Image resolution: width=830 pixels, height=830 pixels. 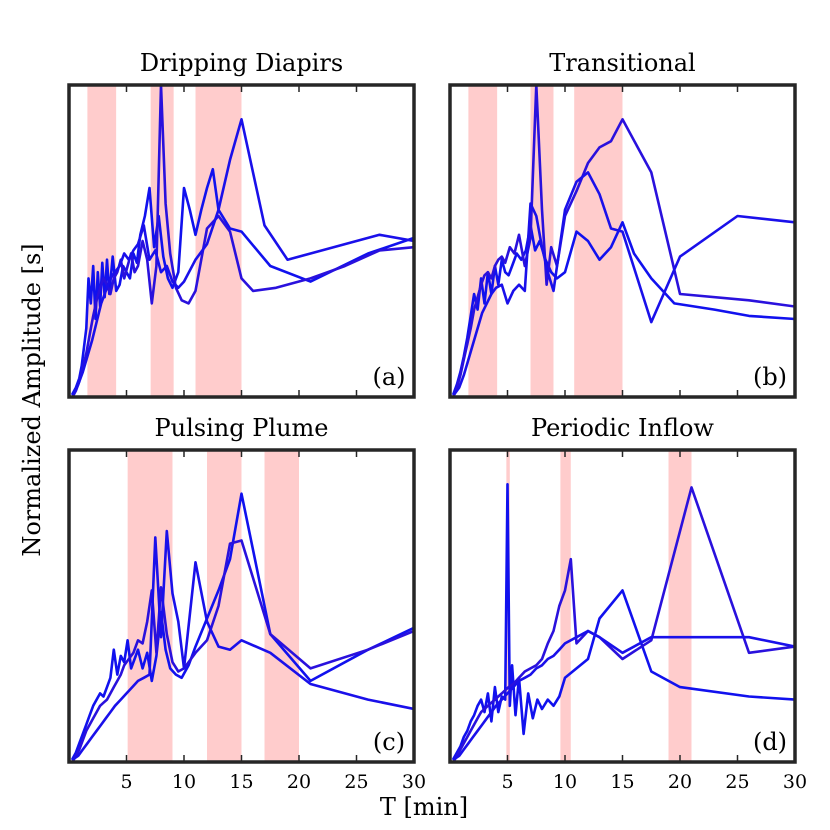 What do you see at coordinates (32, 399) in the screenshot?
I see `y-axis-label: Normalized Amplitude [s]` at bounding box center [32, 399].